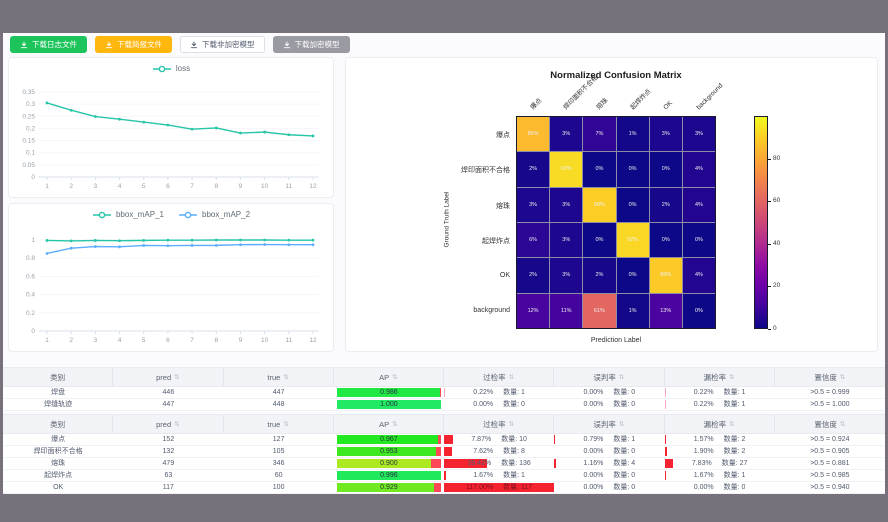  I want to click on column-header-label: 过检率, so click(494, 424).